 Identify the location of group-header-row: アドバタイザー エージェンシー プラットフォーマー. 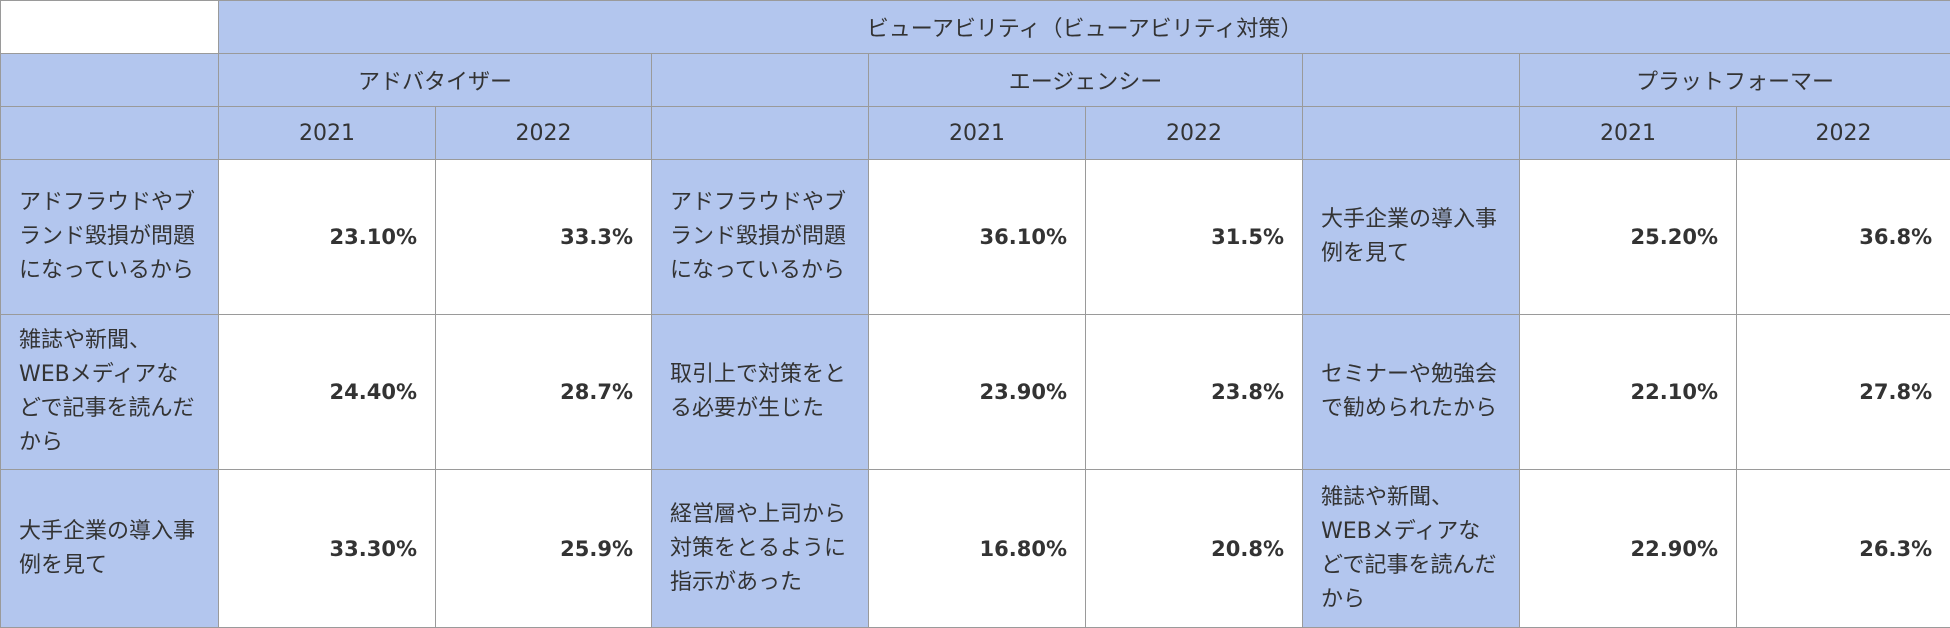
(975, 80).